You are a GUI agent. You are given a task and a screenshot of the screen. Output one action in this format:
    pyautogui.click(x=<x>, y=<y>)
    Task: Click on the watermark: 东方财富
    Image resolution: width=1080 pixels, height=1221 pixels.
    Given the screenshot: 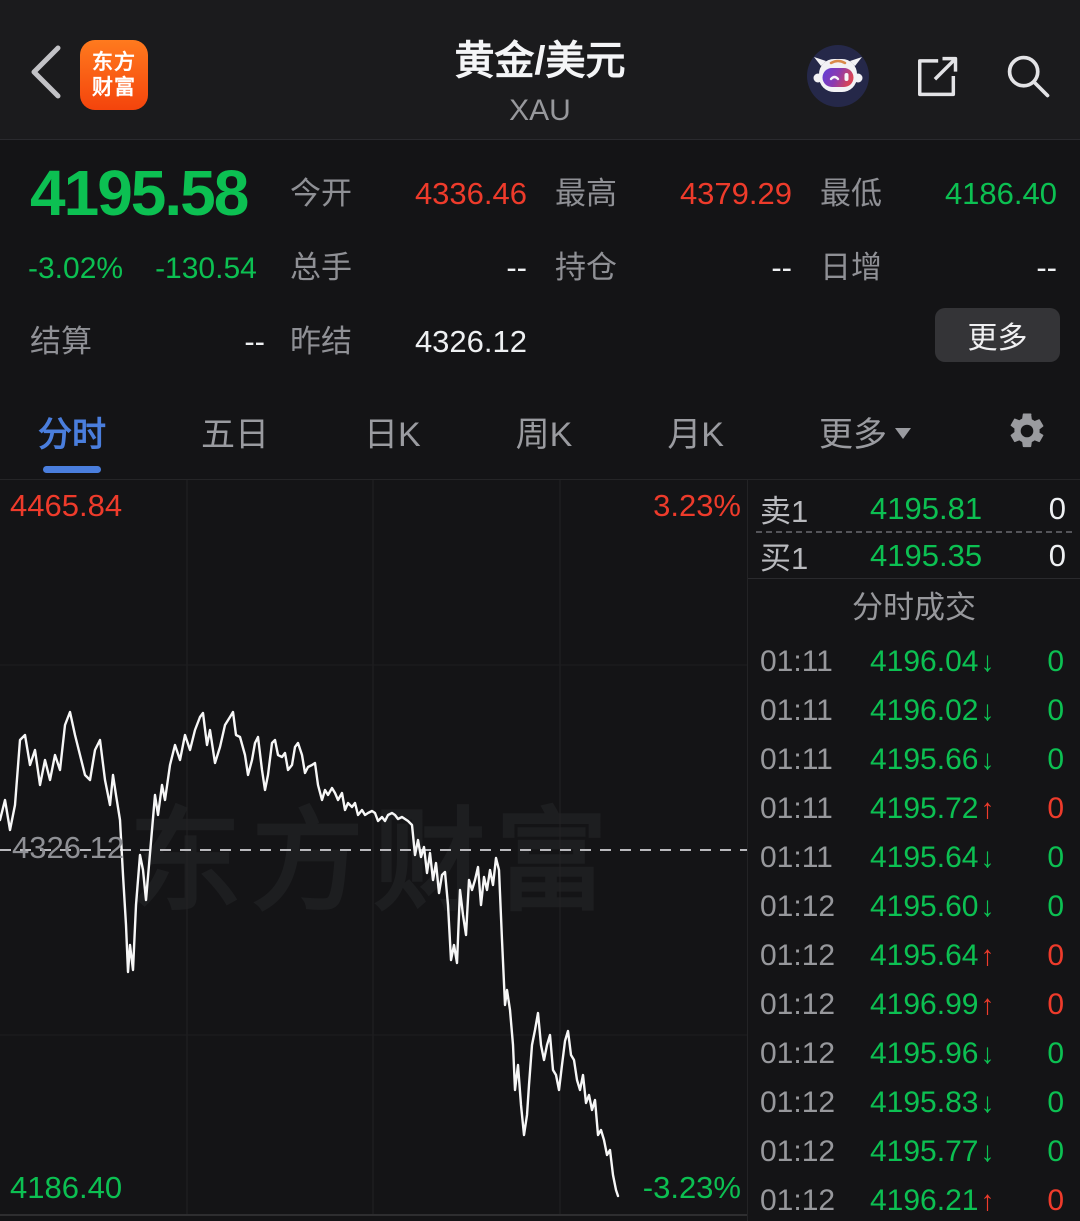 What is the action you would take?
    pyautogui.click(x=373, y=861)
    